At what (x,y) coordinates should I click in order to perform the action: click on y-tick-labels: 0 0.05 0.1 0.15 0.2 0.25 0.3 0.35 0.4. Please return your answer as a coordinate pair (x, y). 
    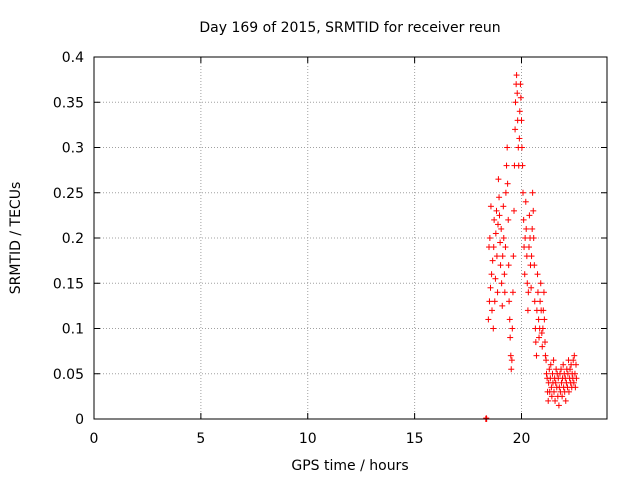
    Looking at the image, I should click on (68, 239).